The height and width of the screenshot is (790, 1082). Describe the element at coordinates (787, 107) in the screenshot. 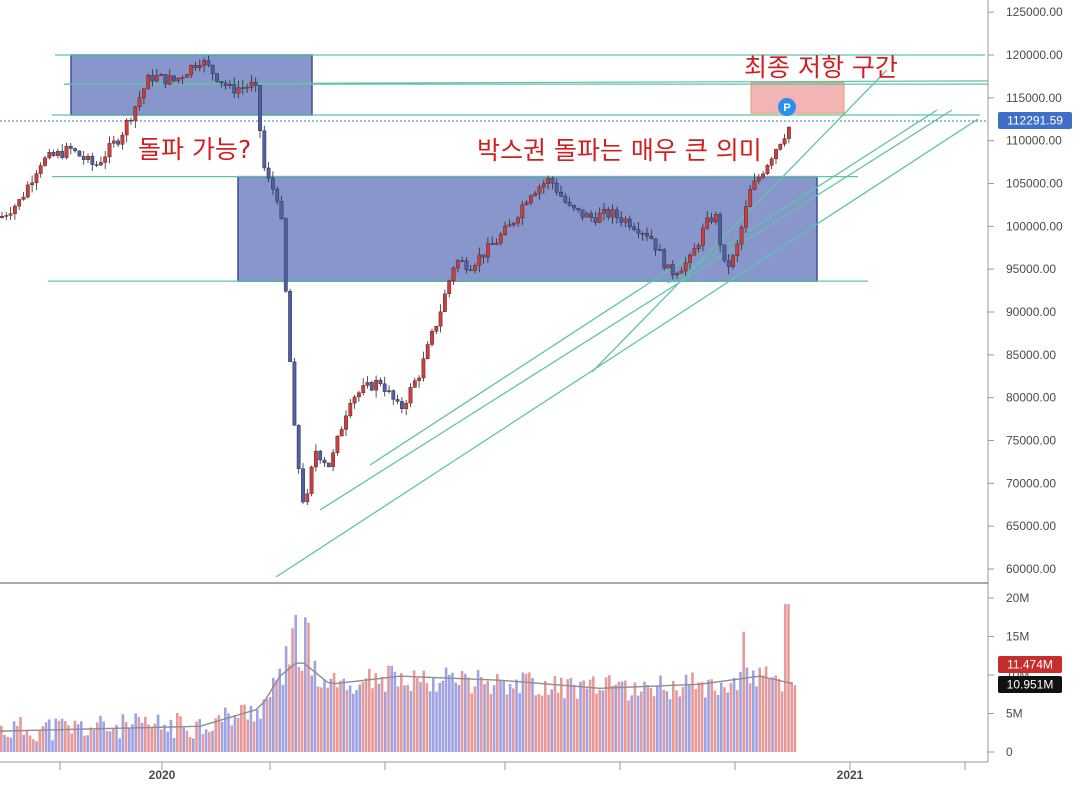

I see `price-marker-icon: P` at that location.